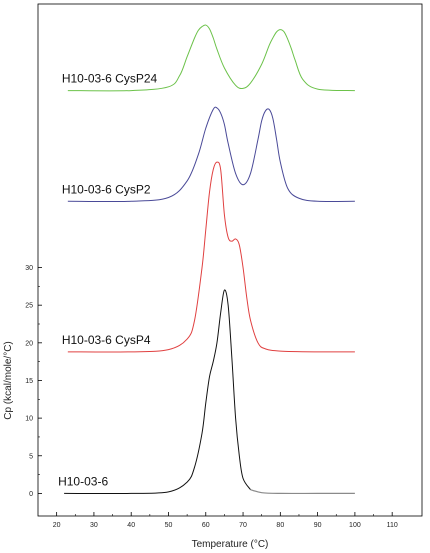 The width and height of the screenshot is (430, 553). I want to click on x-tick-label: 90, so click(318, 525).